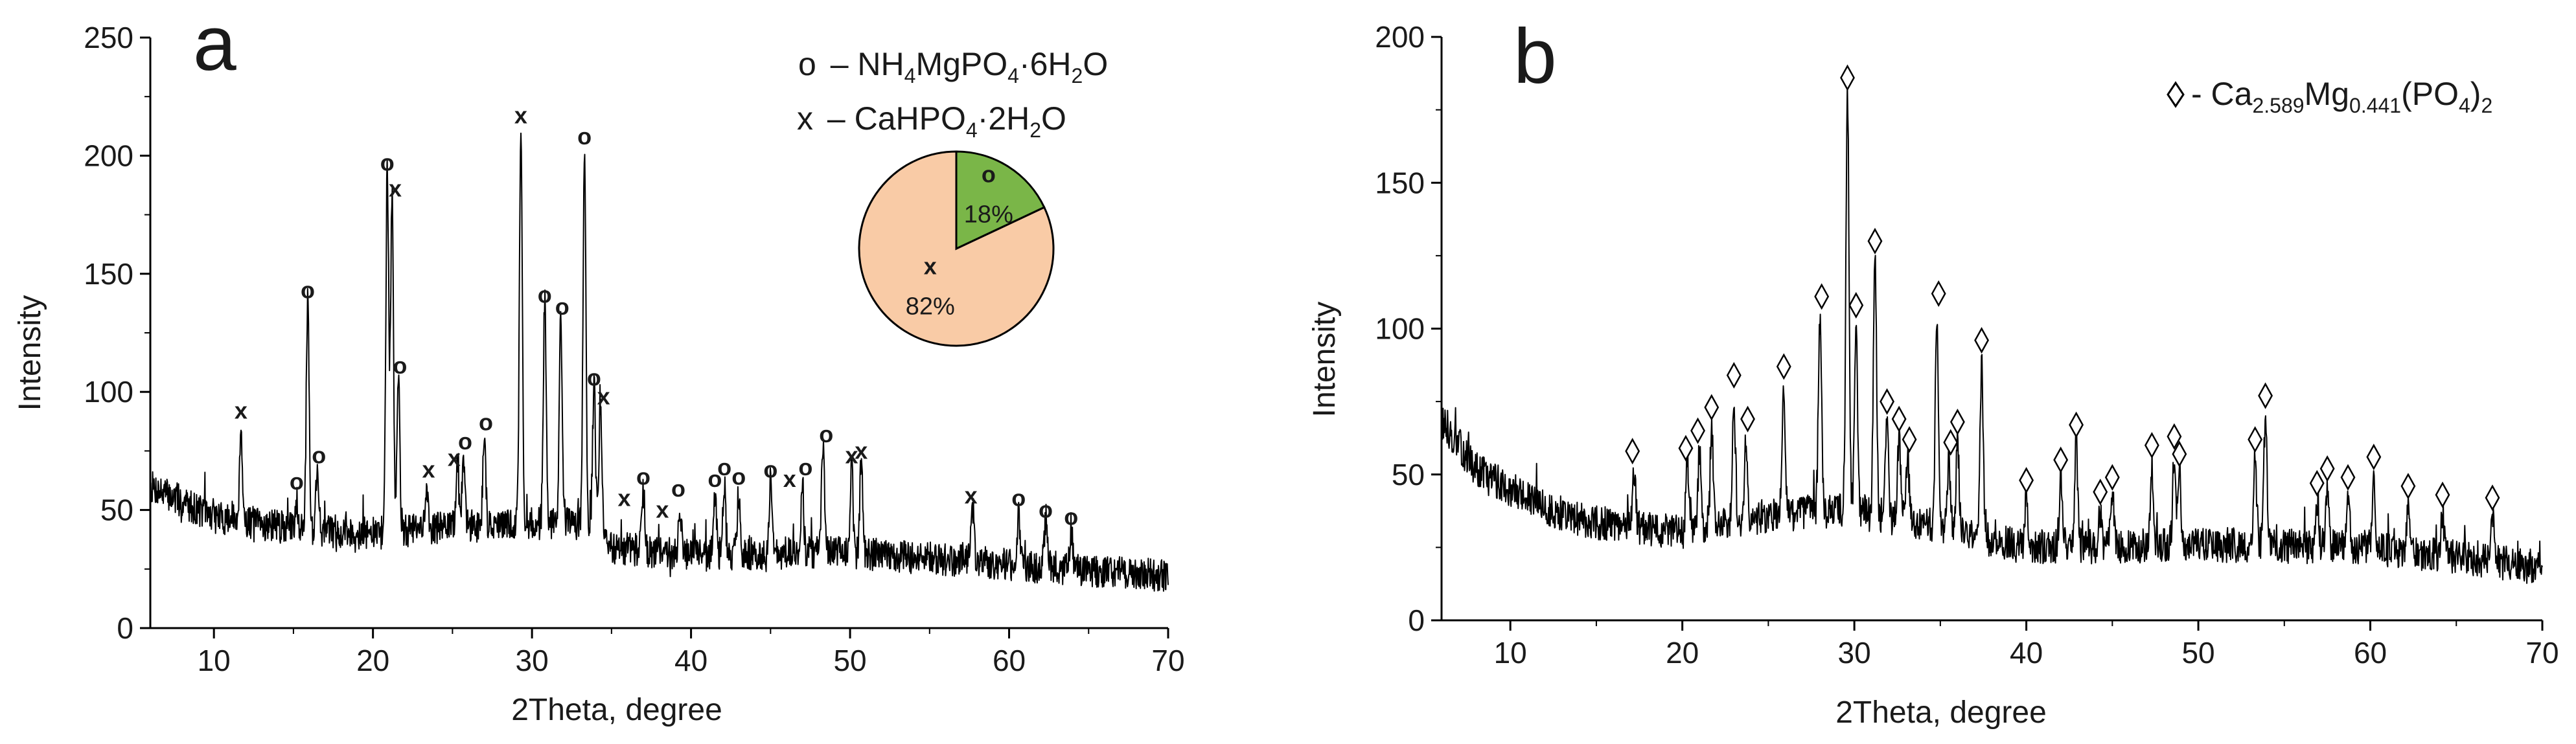 This screenshot has height=744, width=2576. I want to click on x-tick-label: 20, so click(1682, 653).